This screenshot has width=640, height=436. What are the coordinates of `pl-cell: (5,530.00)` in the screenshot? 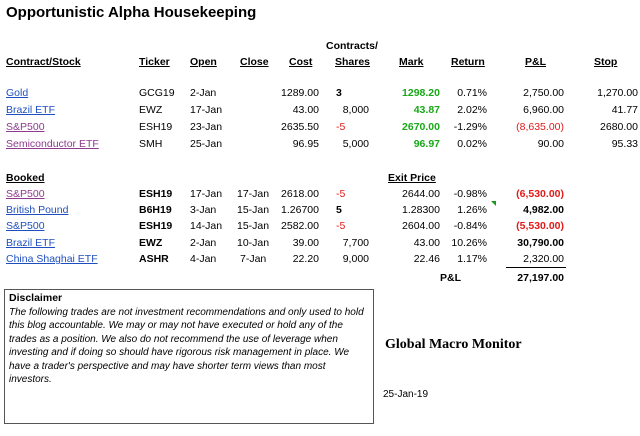 It's located at (540, 226).